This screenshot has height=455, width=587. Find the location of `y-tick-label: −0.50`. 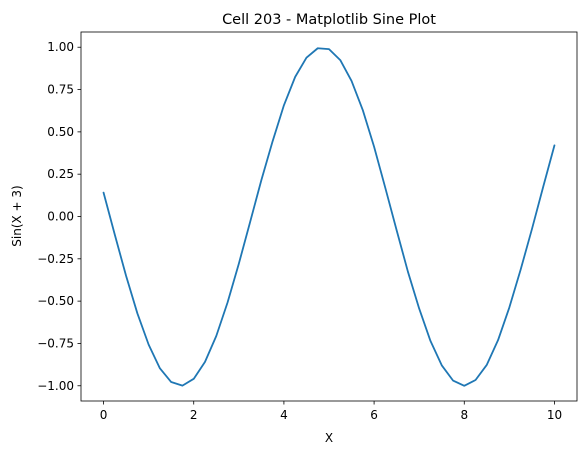

y-tick-label: −0.50 is located at coordinates (55, 301).